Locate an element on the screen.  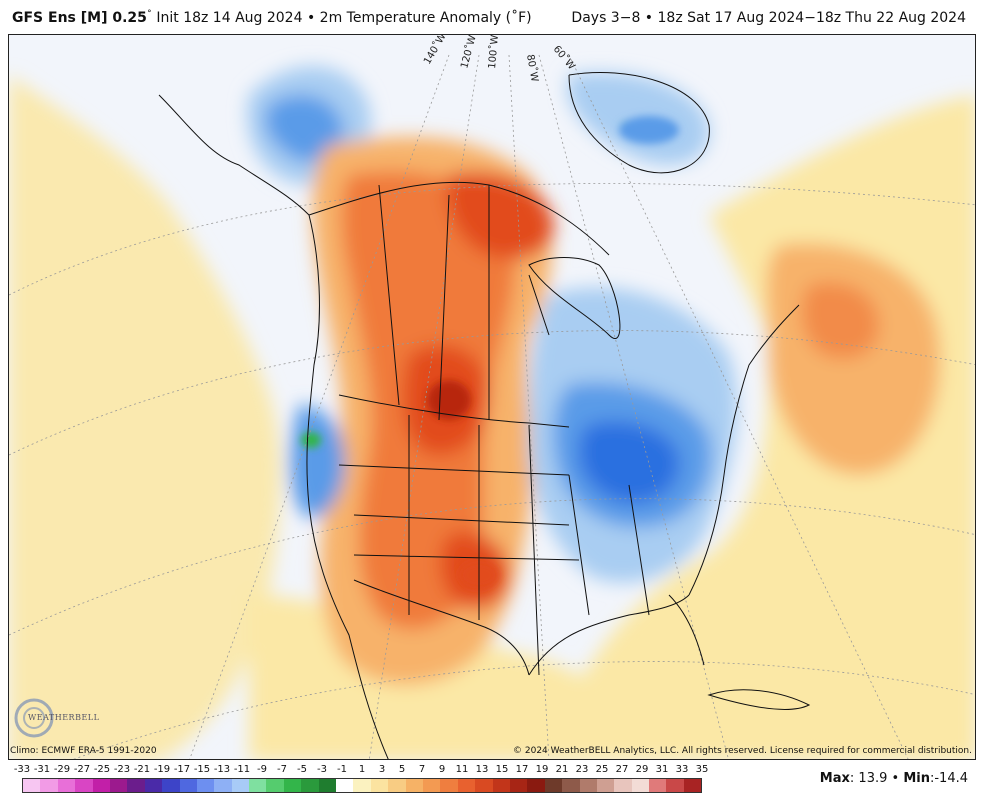
scale-label: -21 is located at coordinates (142, 769).